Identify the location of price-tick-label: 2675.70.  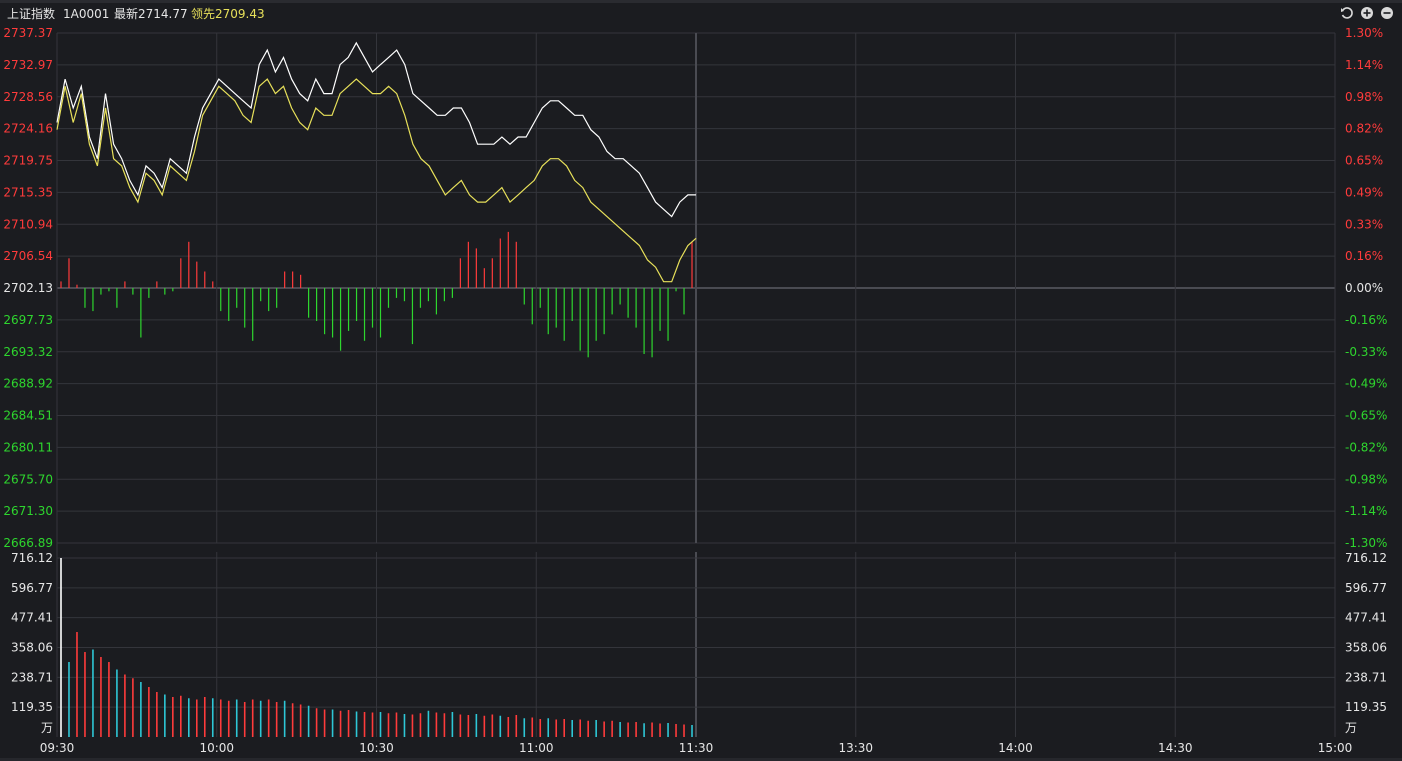
(28, 479).